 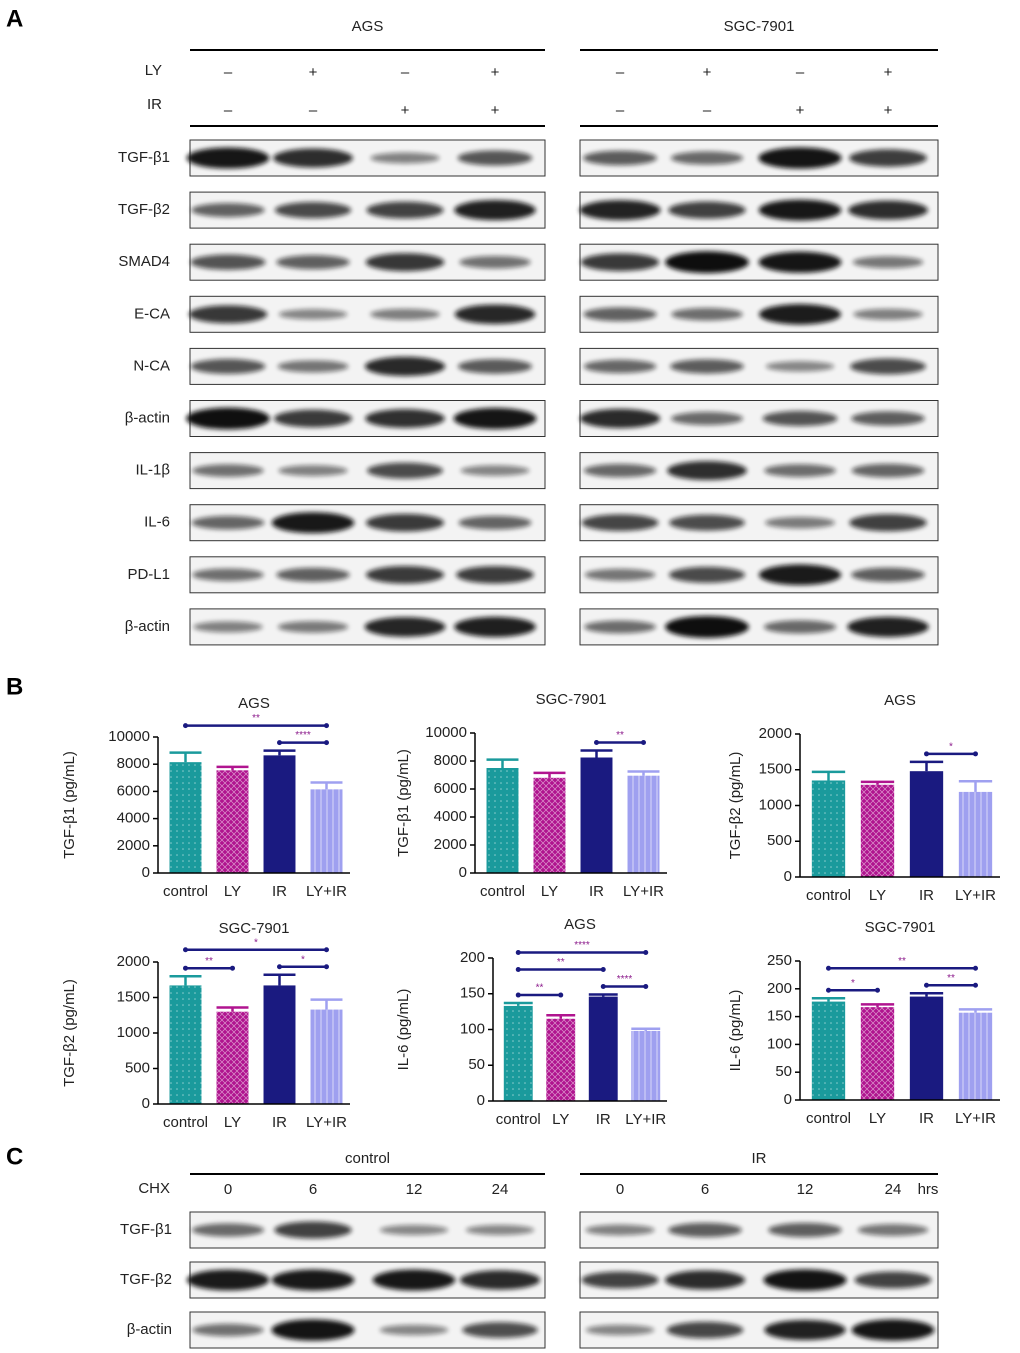 I want to click on time-label: 24, so click(x=893, y=1189).